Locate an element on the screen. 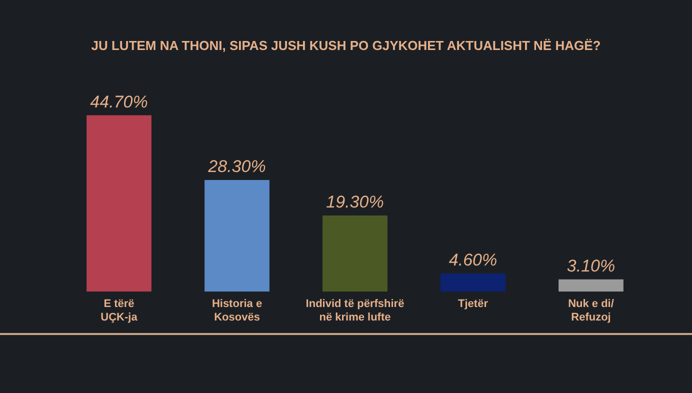 This screenshot has width=692, height=393. data-label: 4.60% is located at coordinates (473, 260).